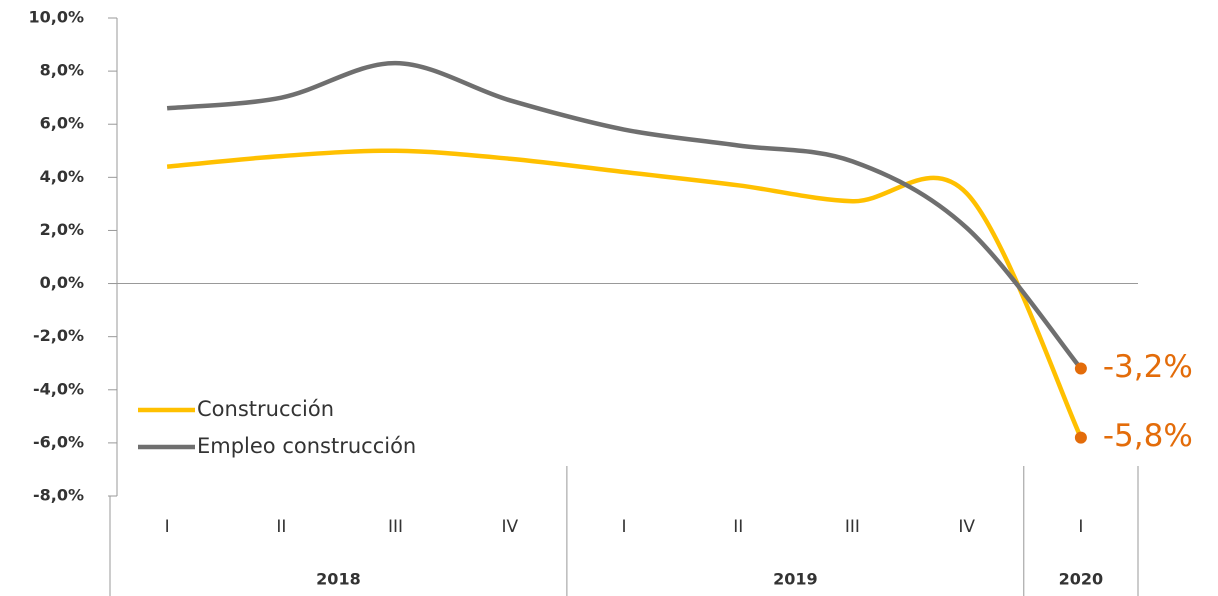 This screenshot has height=596, width=1218. I want to click on group-label: 2019, so click(795, 579).